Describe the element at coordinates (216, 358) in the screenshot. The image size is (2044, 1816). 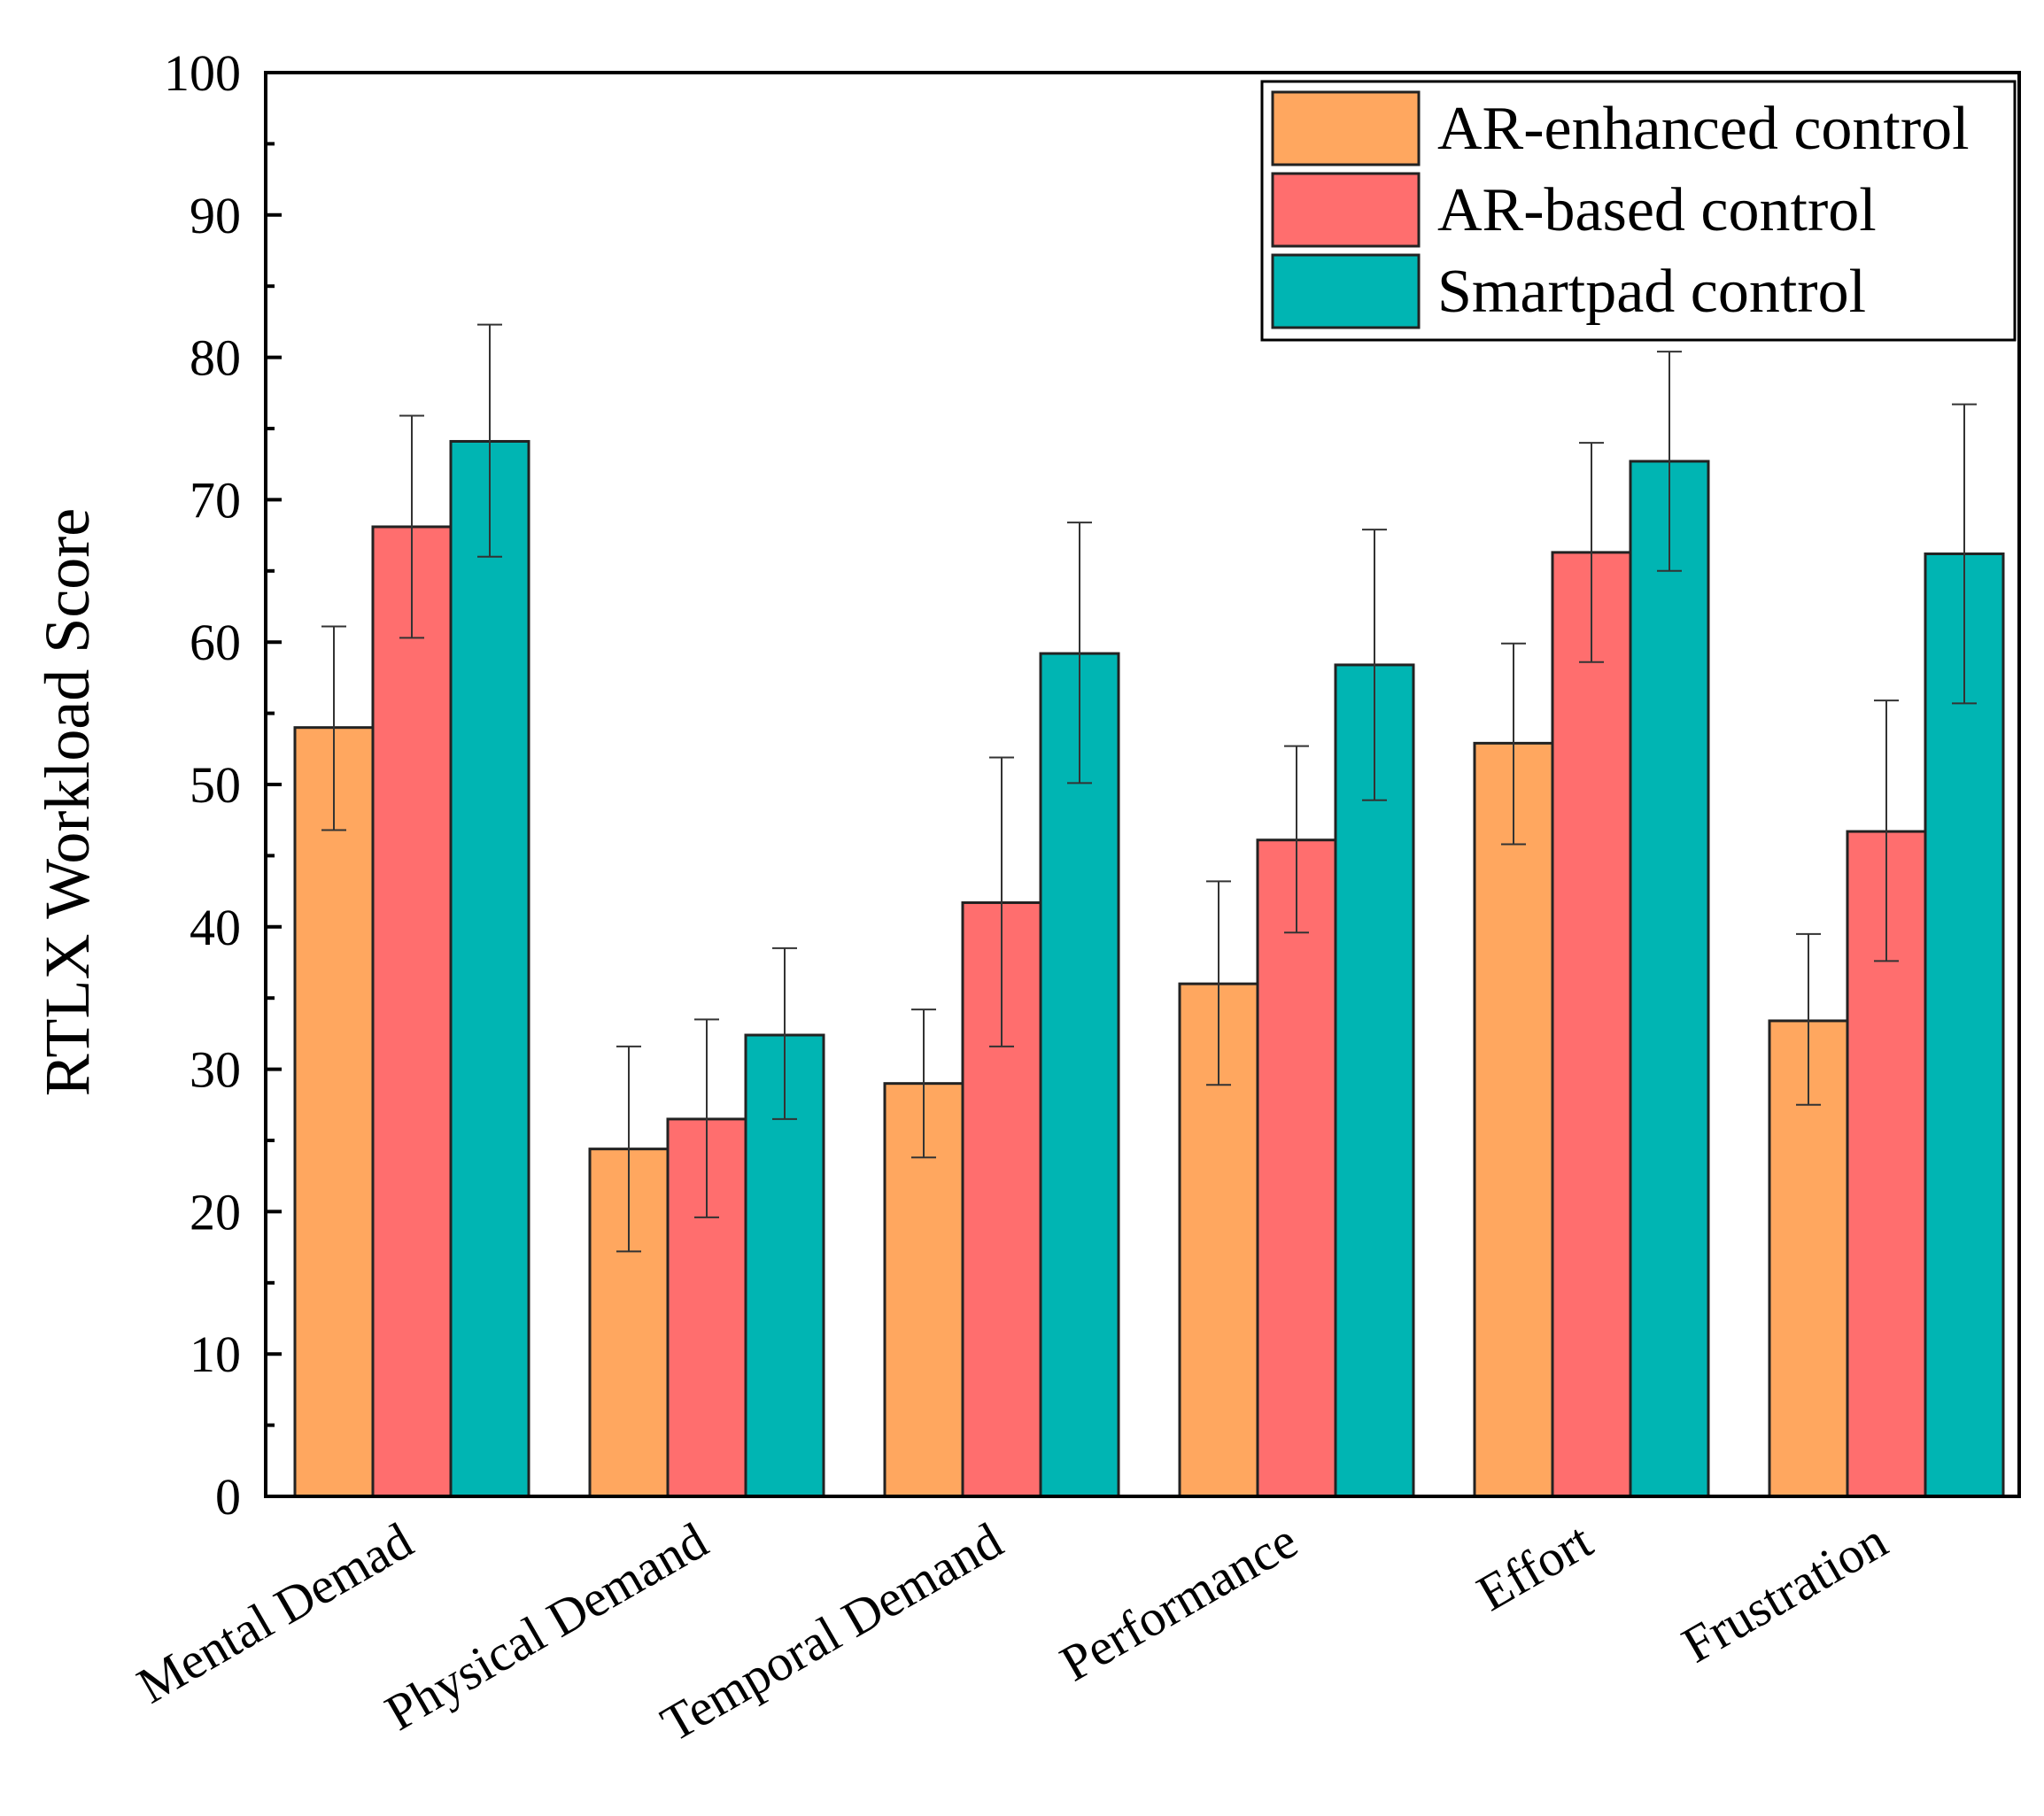
I see `y-tick-label: 80` at that location.